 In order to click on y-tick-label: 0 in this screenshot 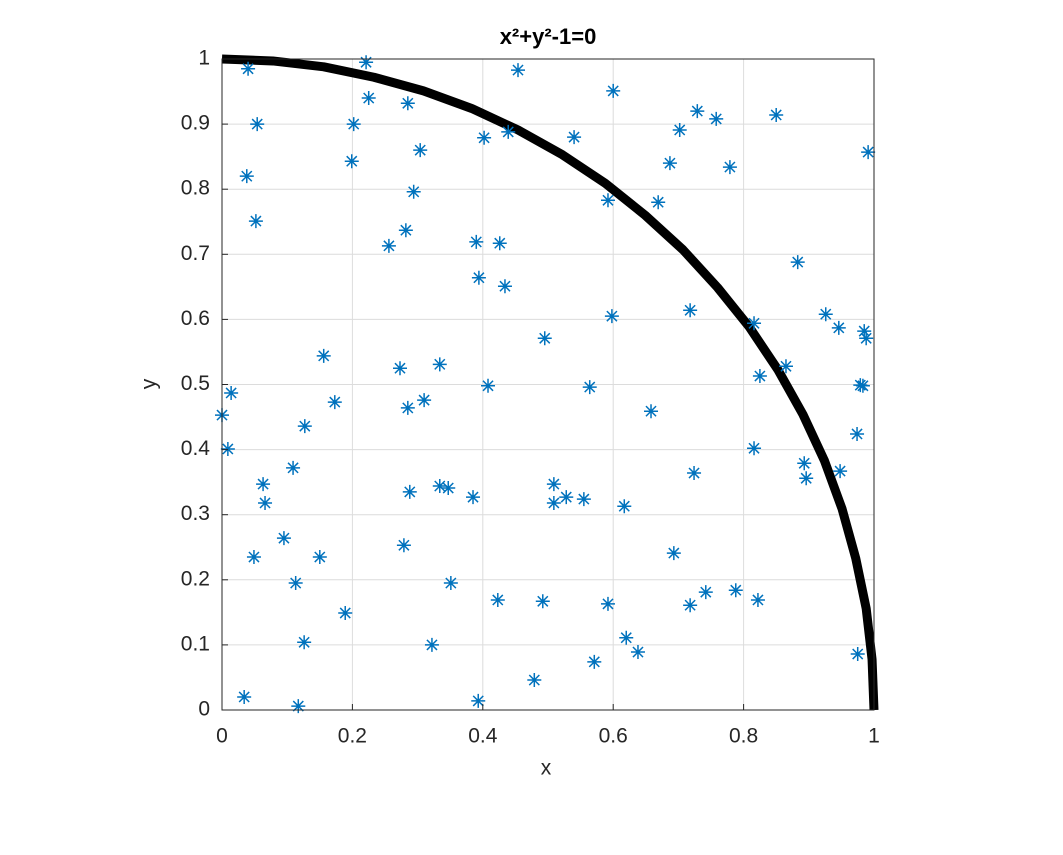, I will do `click(204, 709)`.